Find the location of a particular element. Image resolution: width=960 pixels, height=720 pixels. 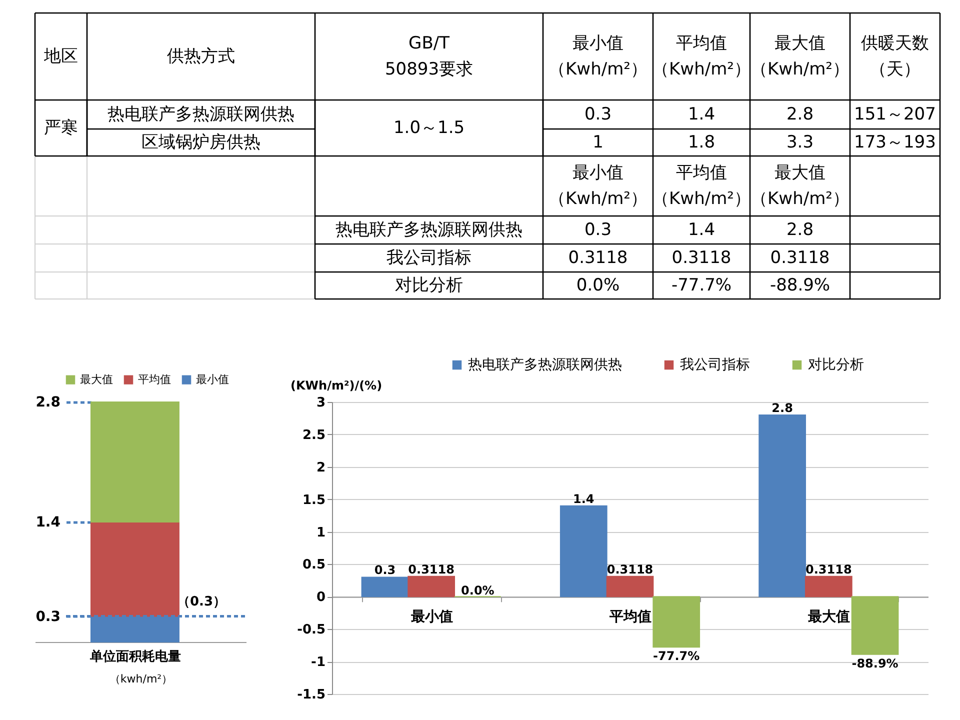

data-label: 0.3 is located at coordinates (385, 570).